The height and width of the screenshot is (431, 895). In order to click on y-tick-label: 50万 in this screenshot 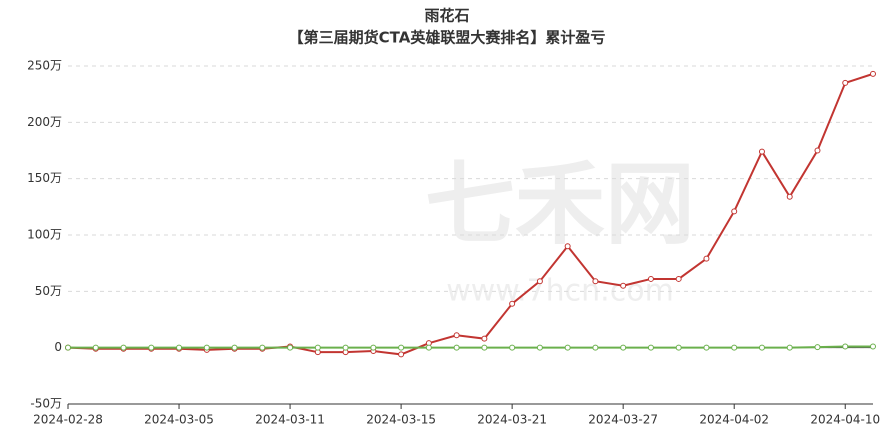, I will do `click(48, 291)`.